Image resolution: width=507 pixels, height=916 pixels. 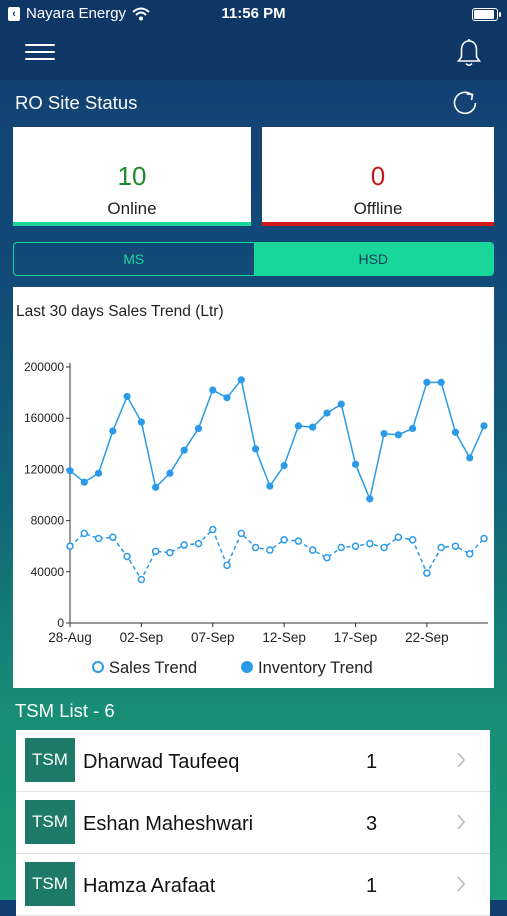 I want to click on y-tick-label: 200000, so click(x=44, y=367).